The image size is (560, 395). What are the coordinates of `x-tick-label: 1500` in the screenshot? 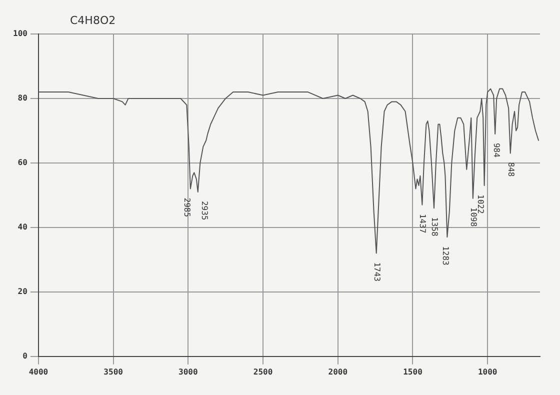 It's located at (413, 371).